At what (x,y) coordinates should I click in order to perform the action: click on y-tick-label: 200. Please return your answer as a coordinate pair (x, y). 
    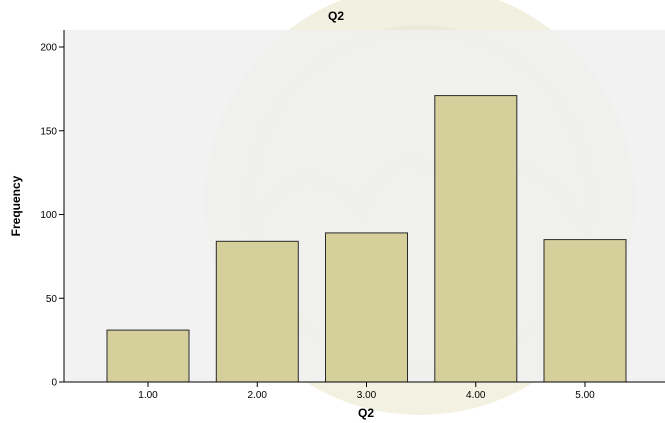
    Looking at the image, I should click on (48, 48).